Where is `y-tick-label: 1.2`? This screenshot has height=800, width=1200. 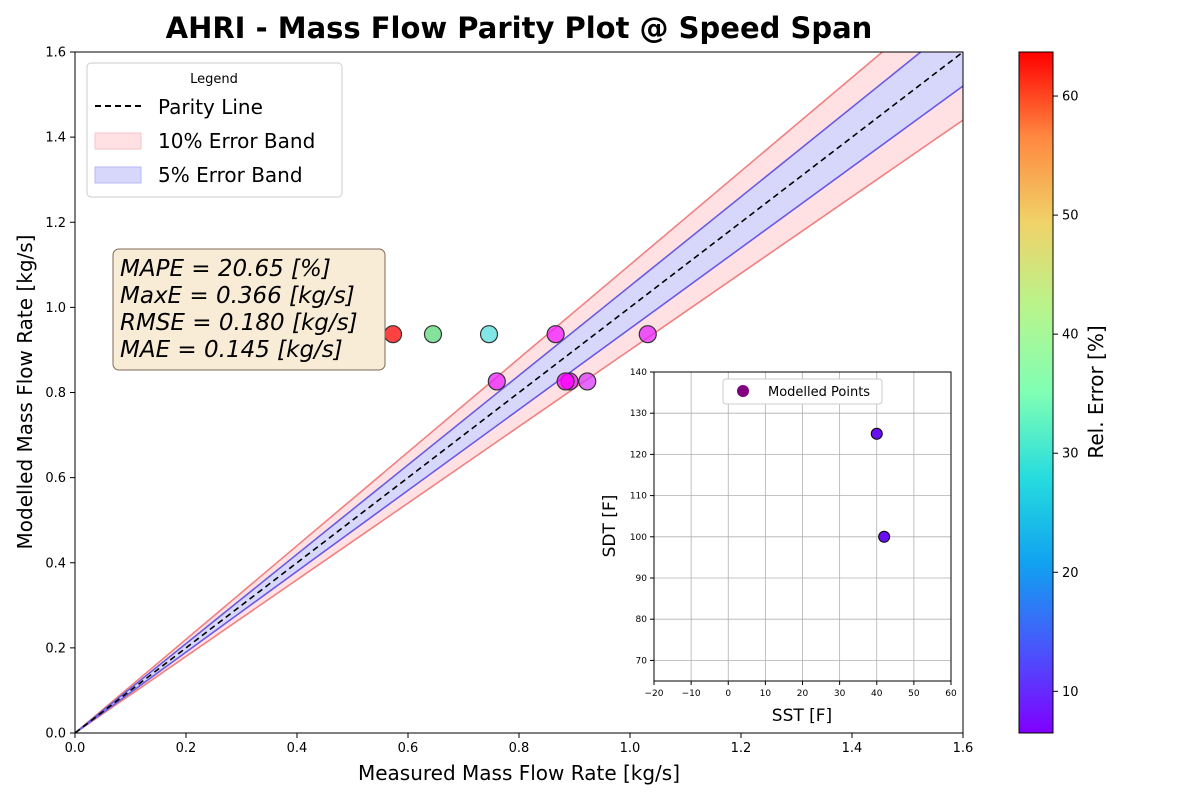 y-tick-label: 1.2 is located at coordinates (55, 223).